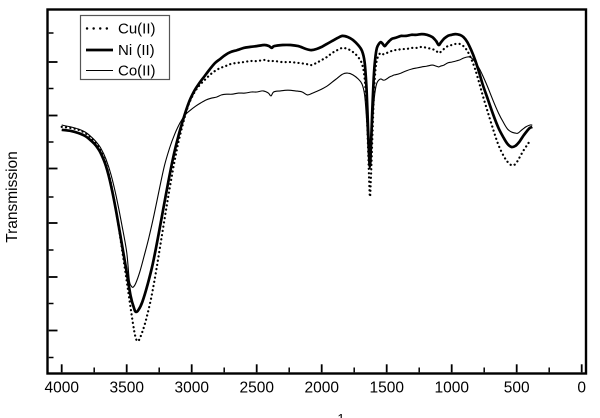  I want to click on legend-label-co: Co(II), so click(137, 71).